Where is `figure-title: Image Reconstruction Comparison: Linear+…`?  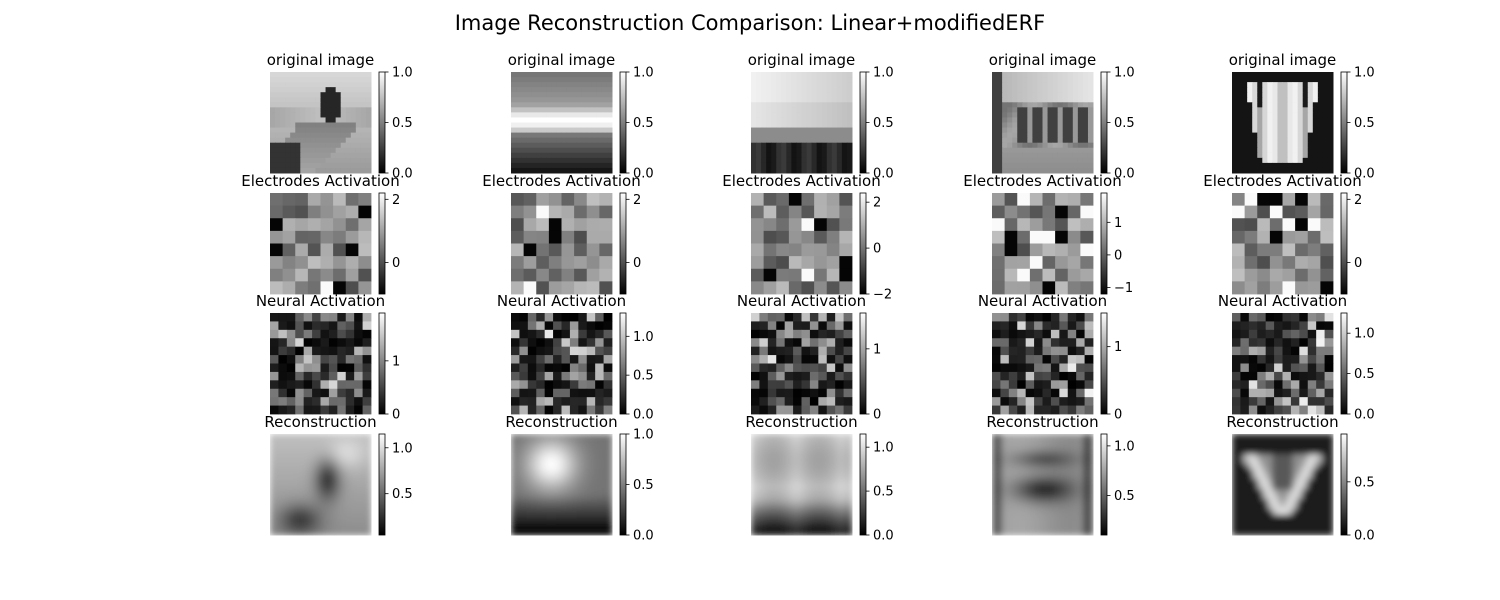 figure-title: Image Reconstruction Comparison: Linear+… is located at coordinates (750, 23).